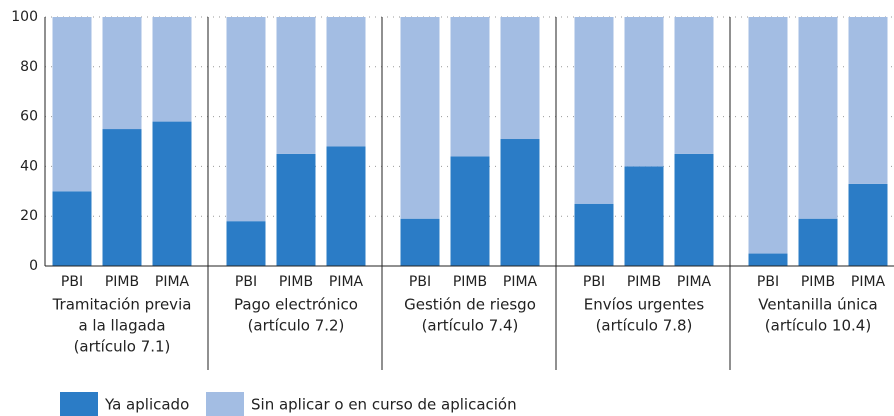 Image resolution: width=894 pixels, height=416 pixels. Describe the element at coordinates (121, 326) in the screenshot. I see `group-label: a la llagada` at that location.